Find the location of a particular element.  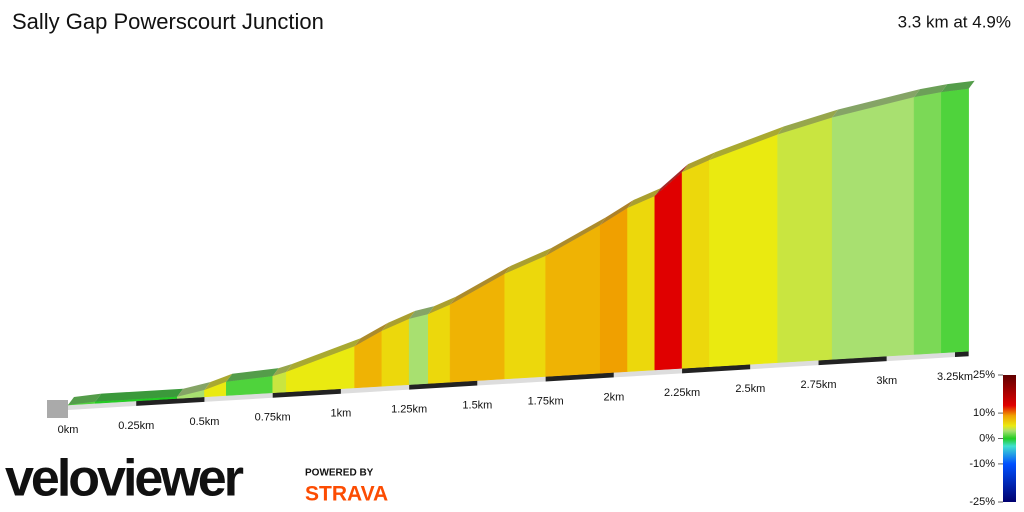

colorscale-label: 10% is located at coordinates (984, 413).